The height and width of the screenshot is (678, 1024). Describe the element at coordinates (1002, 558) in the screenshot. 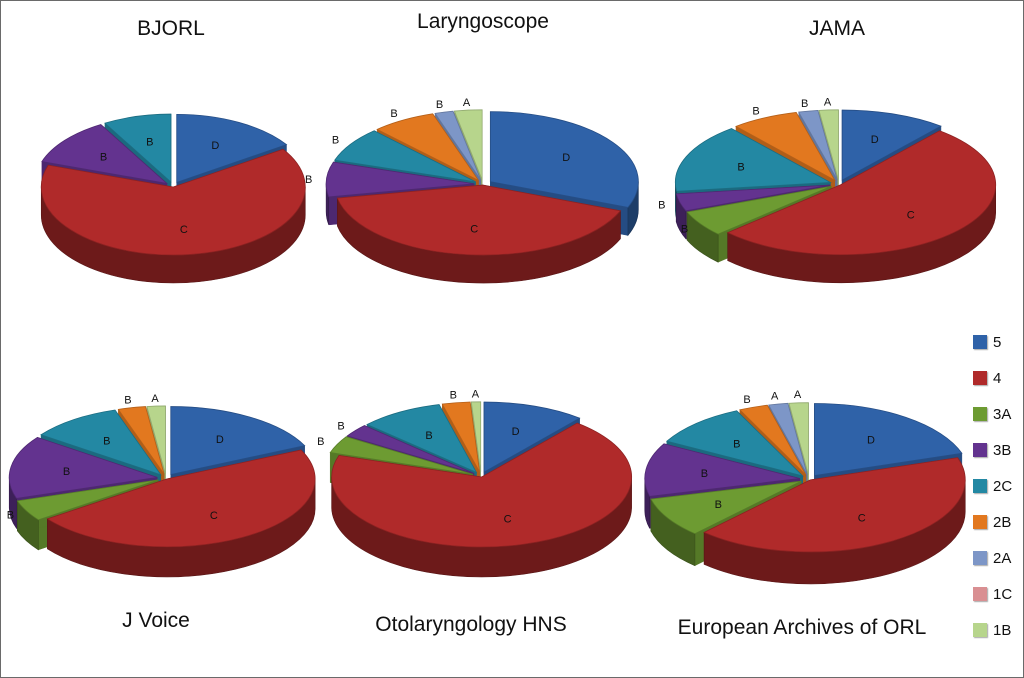

I see `legend-label: 2A` at that location.